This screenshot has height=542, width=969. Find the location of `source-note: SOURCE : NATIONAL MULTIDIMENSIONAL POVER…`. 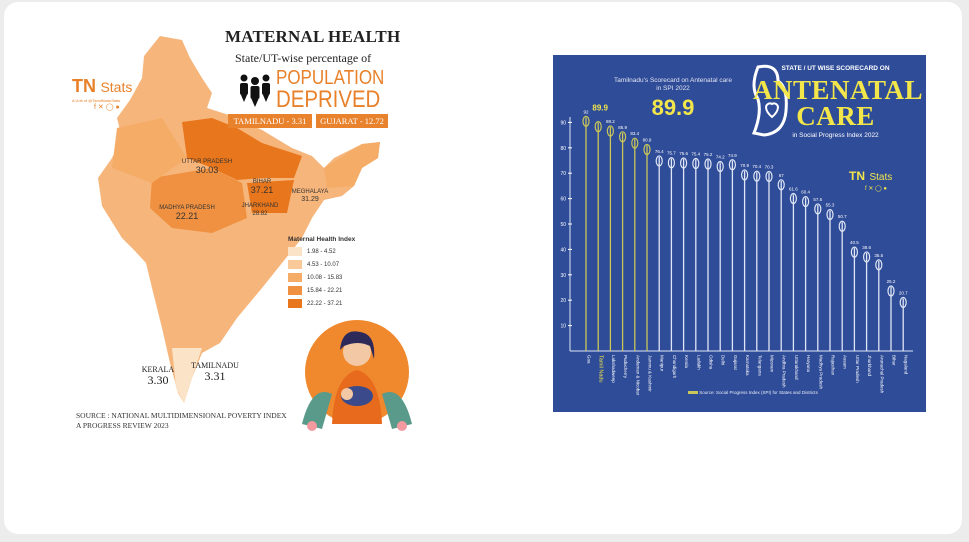

source-note: SOURCE : NATIONAL MULTIDIMENSIONAL POVER… is located at coordinates (181, 421).